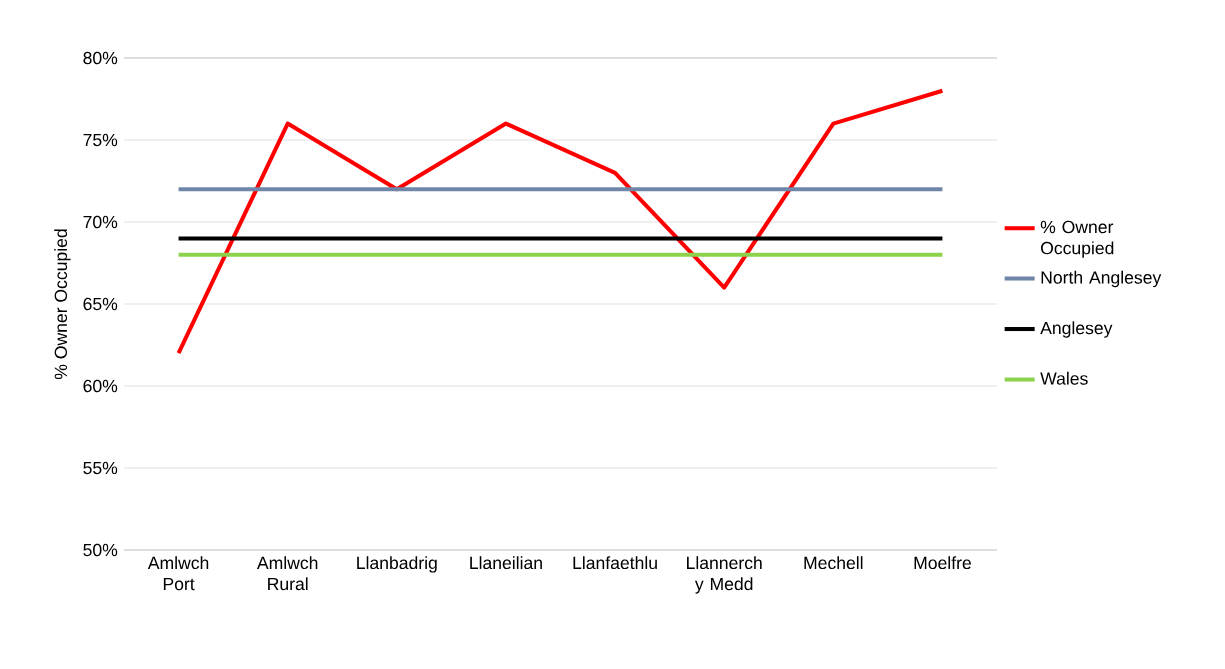  Describe the element at coordinates (287, 573) in the screenshot. I see `x-tick-label: Amlwch Rural` at that location.